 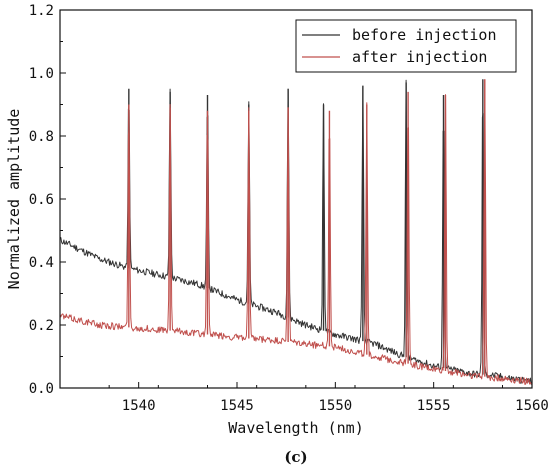 What do you see at coordinates (295, 457) in the screenshot?
I see `panel-label: (c)` at bounding box center [295, 457].